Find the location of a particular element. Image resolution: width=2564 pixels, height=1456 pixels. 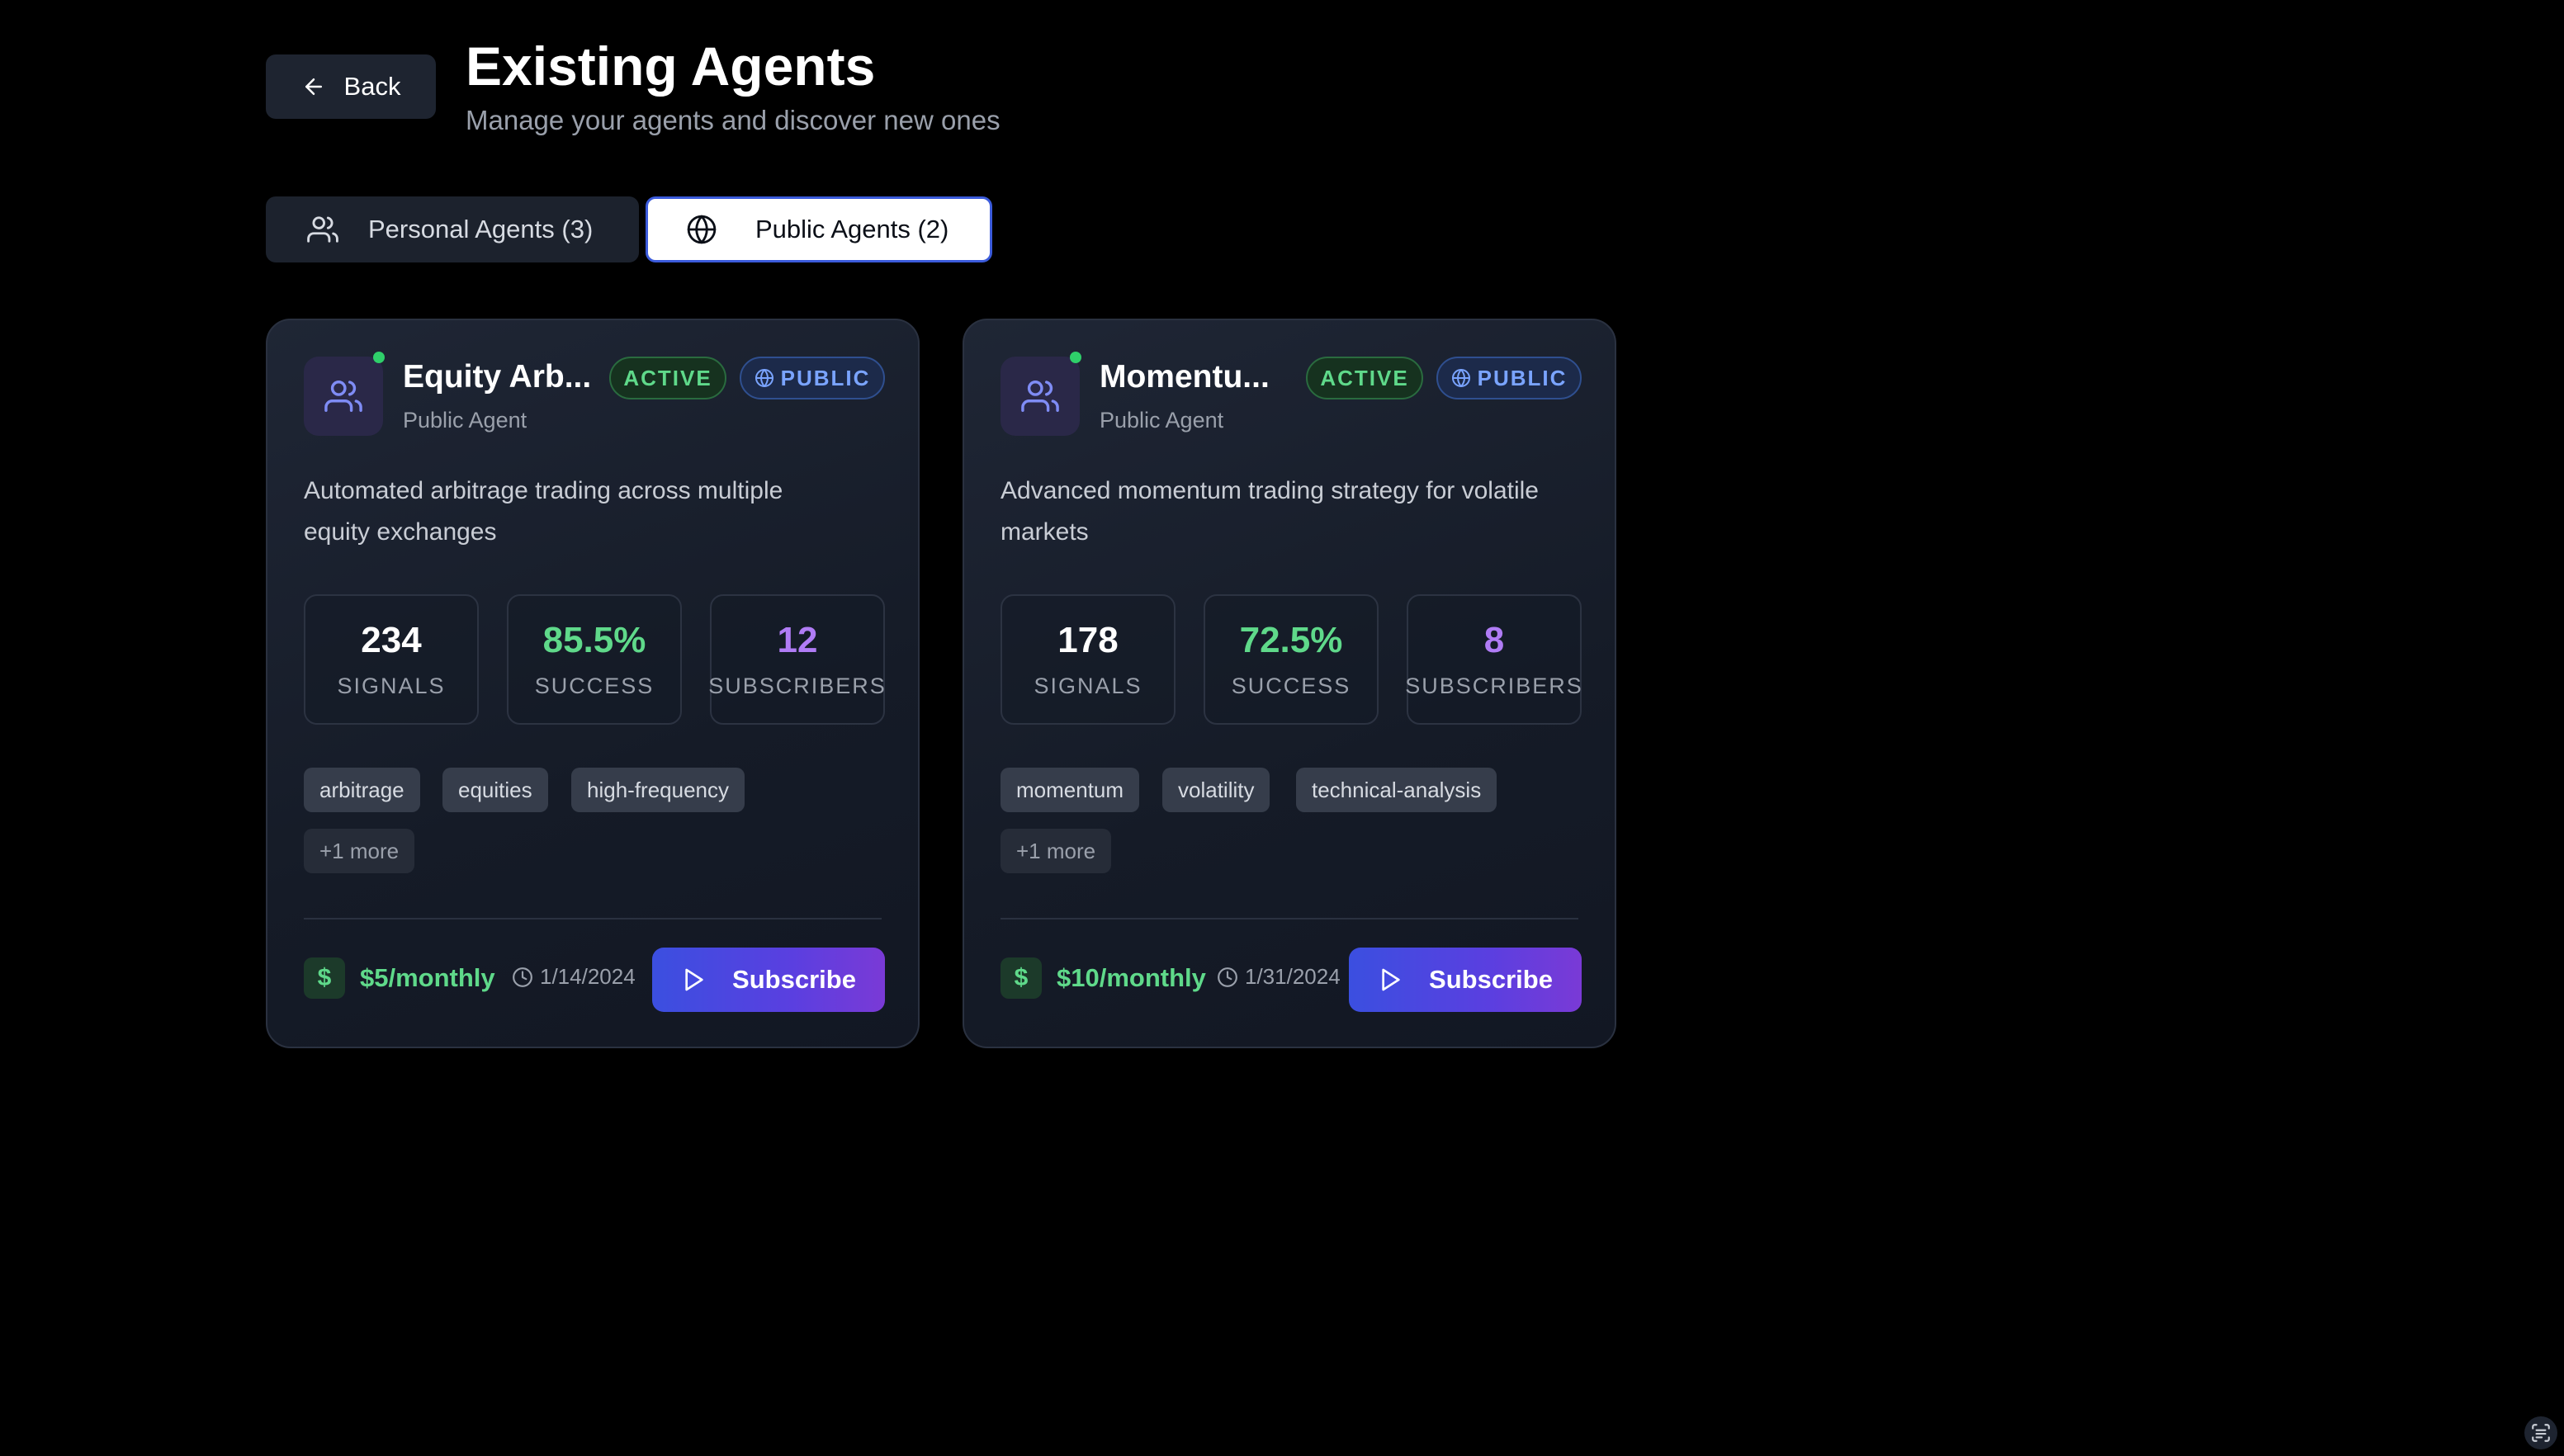

stat-subscribers: 8 SUBSCRIBERS is located at coordinates (1493, 659).